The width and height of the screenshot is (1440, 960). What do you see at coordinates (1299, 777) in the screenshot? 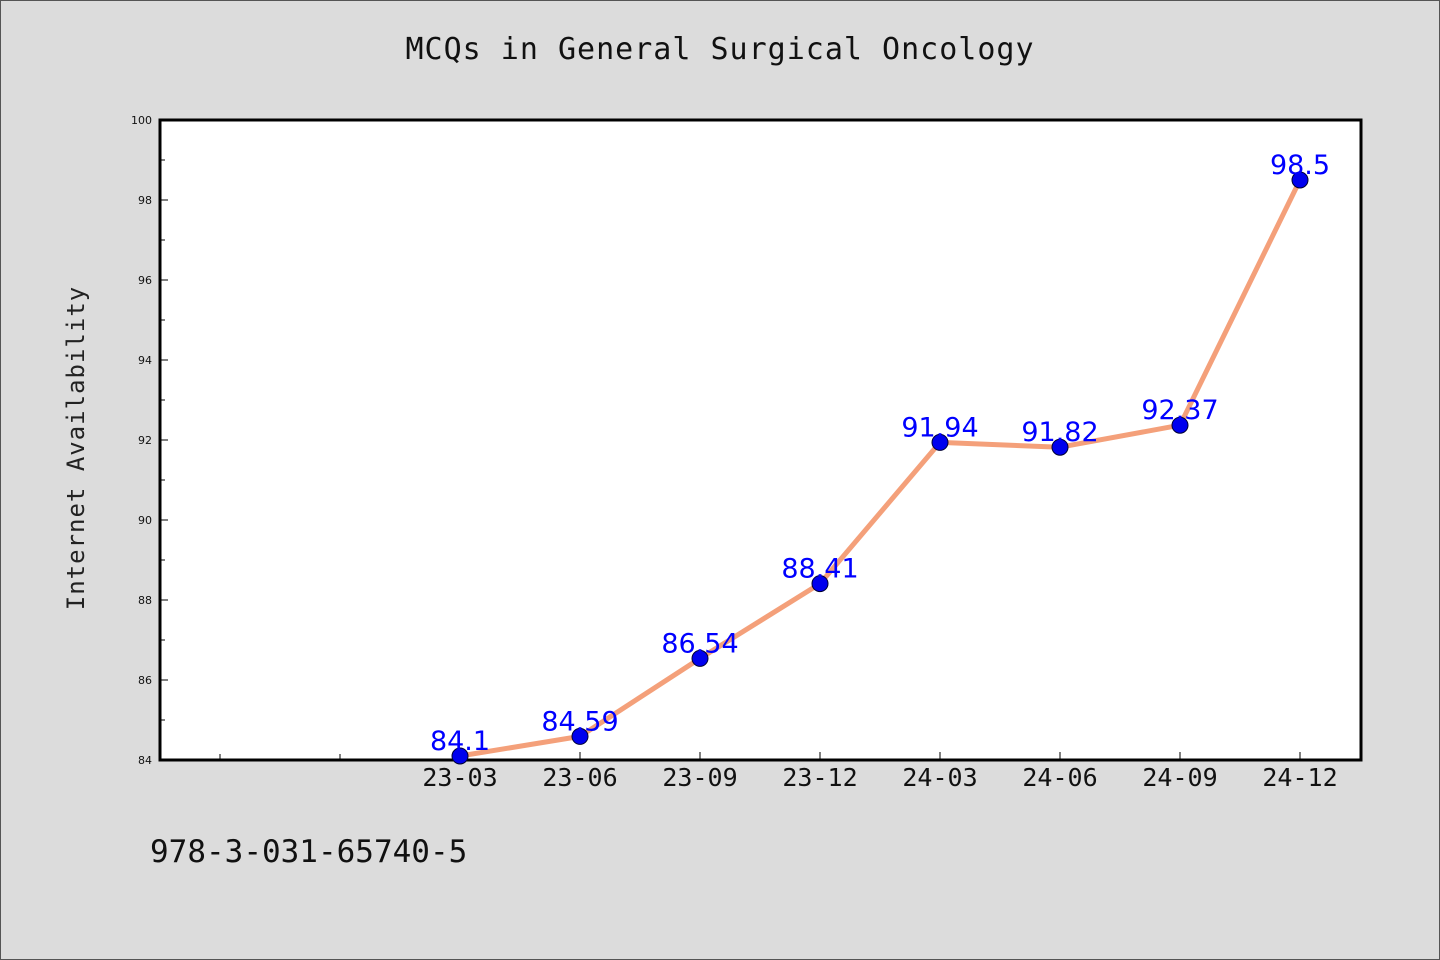
I see `x-tick-label: 24-12` at bounding box center [1299, 777].